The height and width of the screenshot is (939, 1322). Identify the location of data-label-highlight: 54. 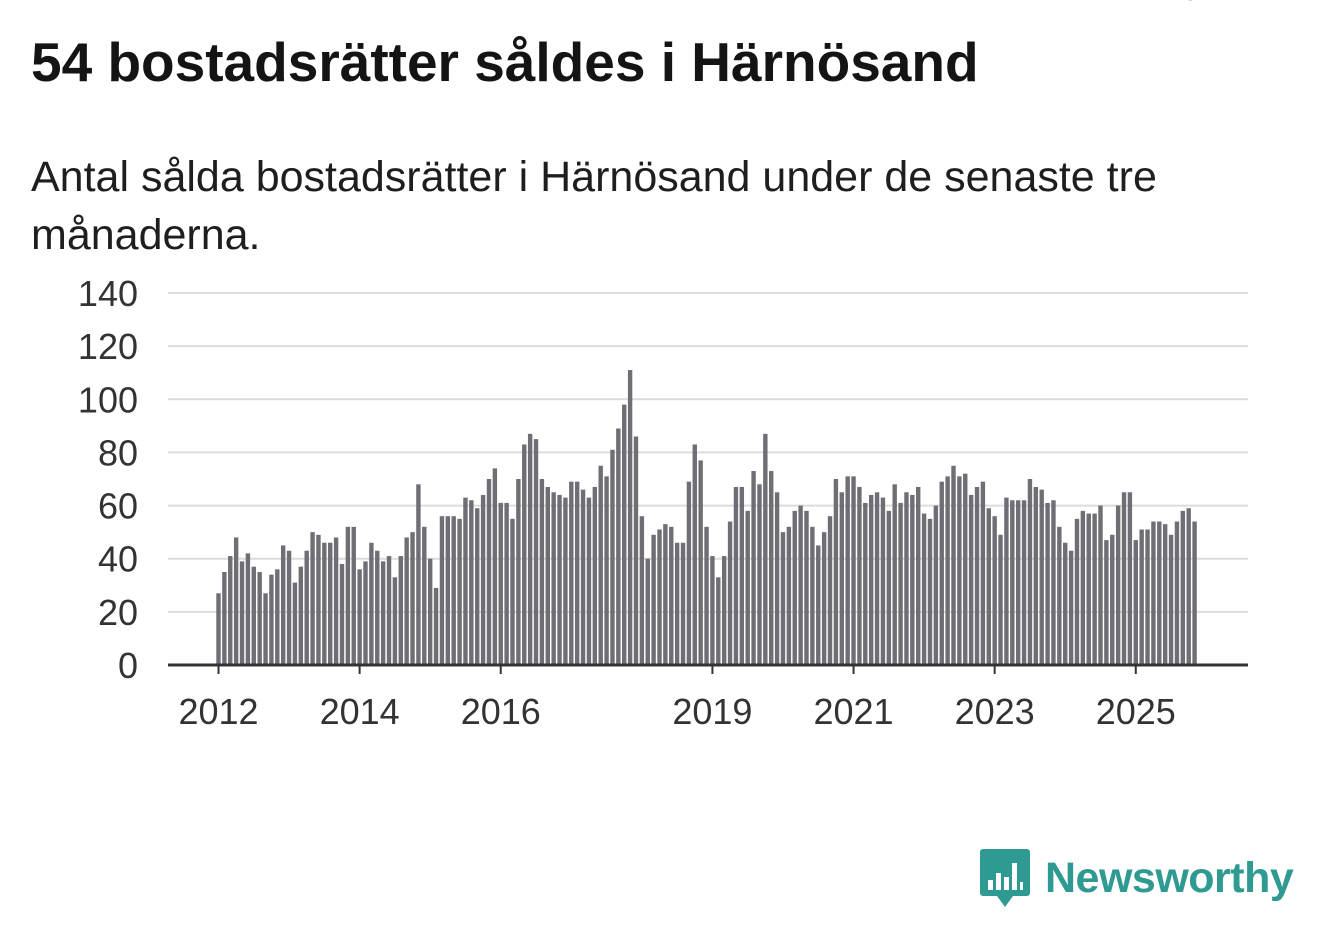
(1200, 3).